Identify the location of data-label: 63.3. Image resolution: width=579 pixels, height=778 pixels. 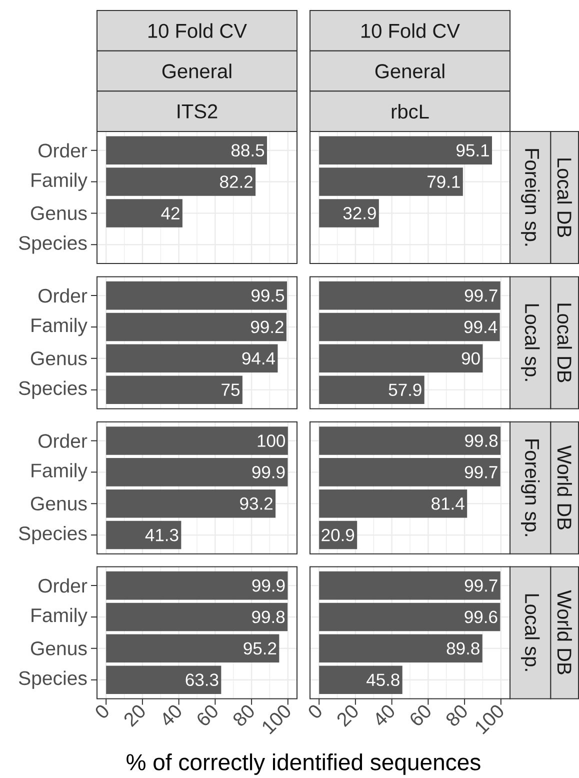
(202, 680).